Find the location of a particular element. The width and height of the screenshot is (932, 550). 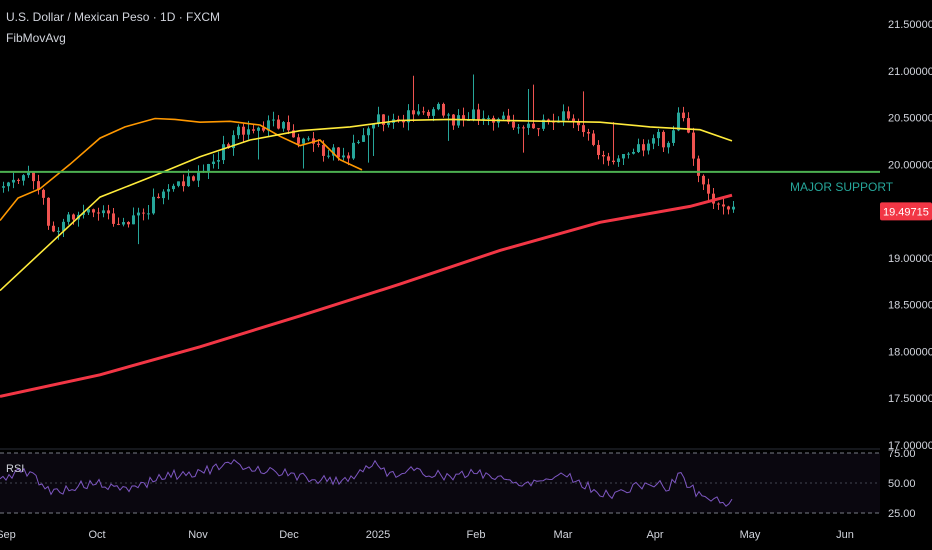

price-tick-label: 19.00000 is located at coordinates (910, 259).